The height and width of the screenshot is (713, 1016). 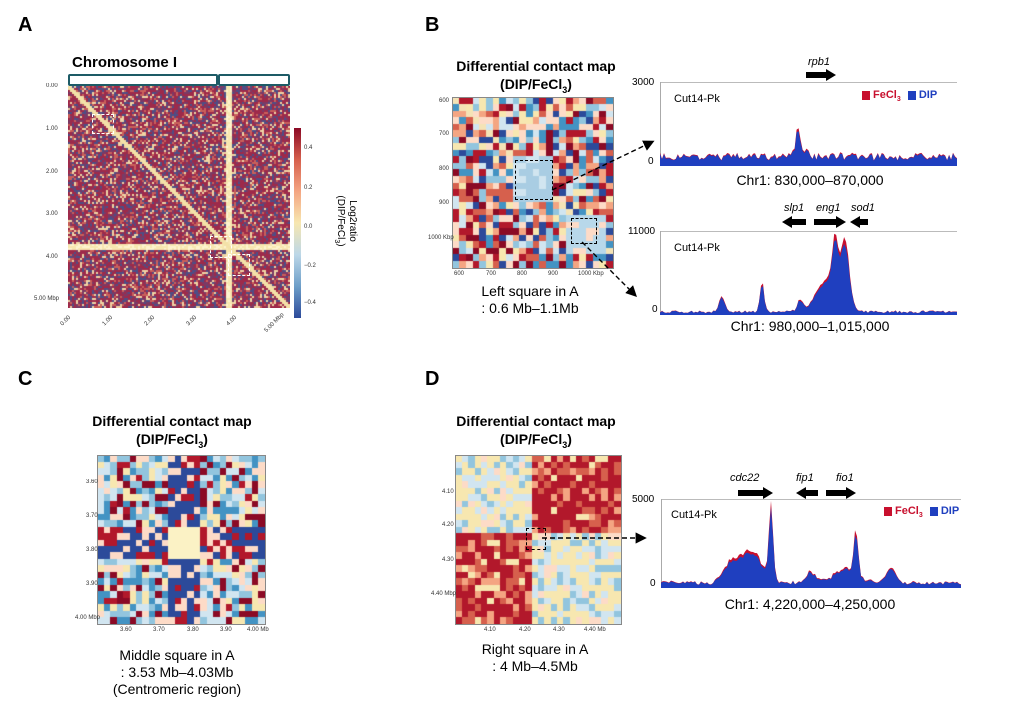 I want to click on panel-letter-c: C, so click(x=25, y=379).